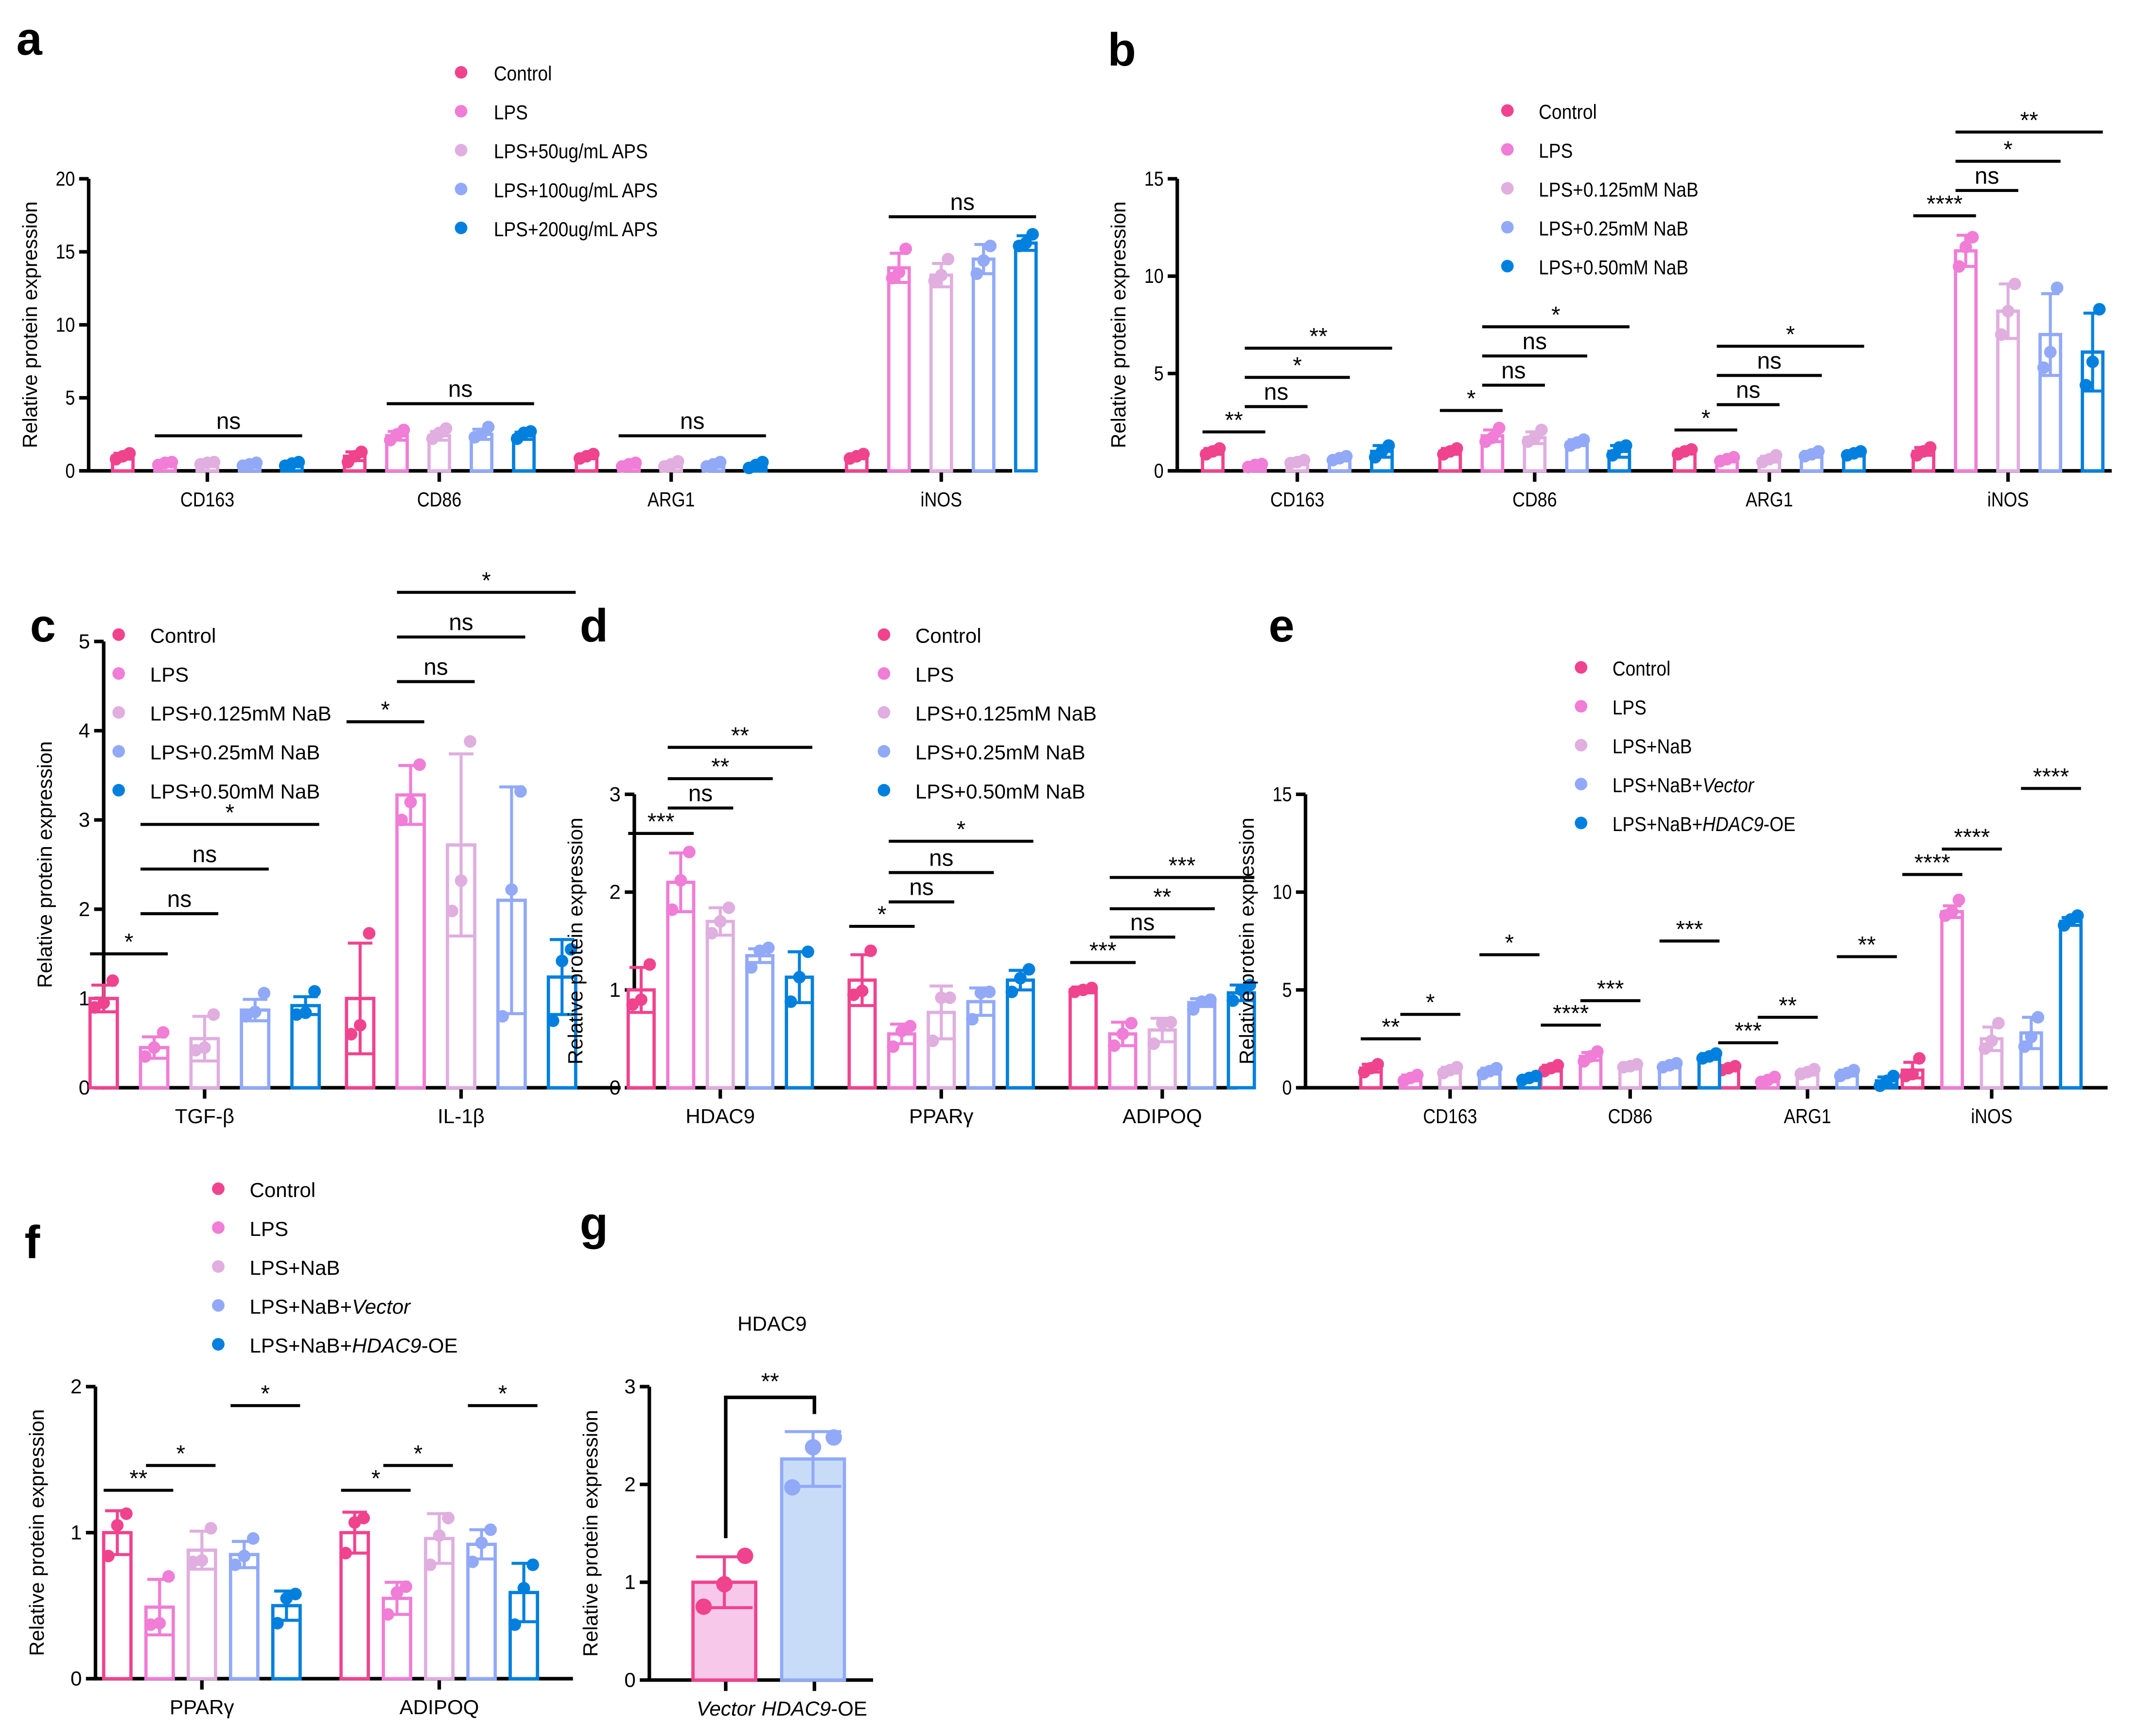 Image resolution: width=2139 pixels, height=1736 pixels. I want to click on panel-letter: d, so click(594, 626).